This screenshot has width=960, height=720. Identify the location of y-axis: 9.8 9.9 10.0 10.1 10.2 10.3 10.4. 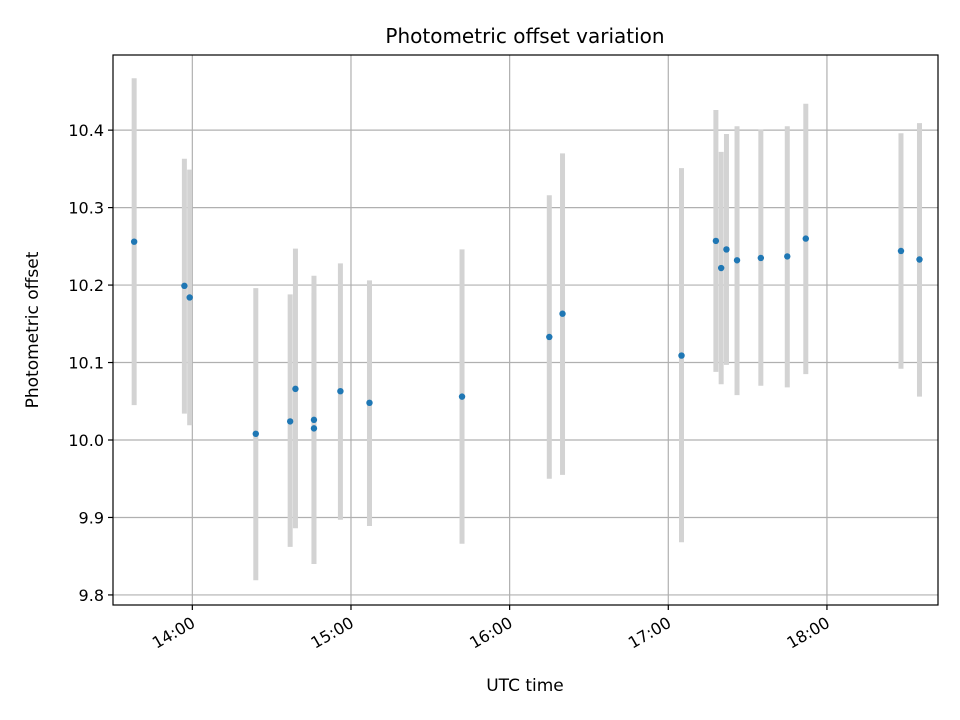
(90, 363).